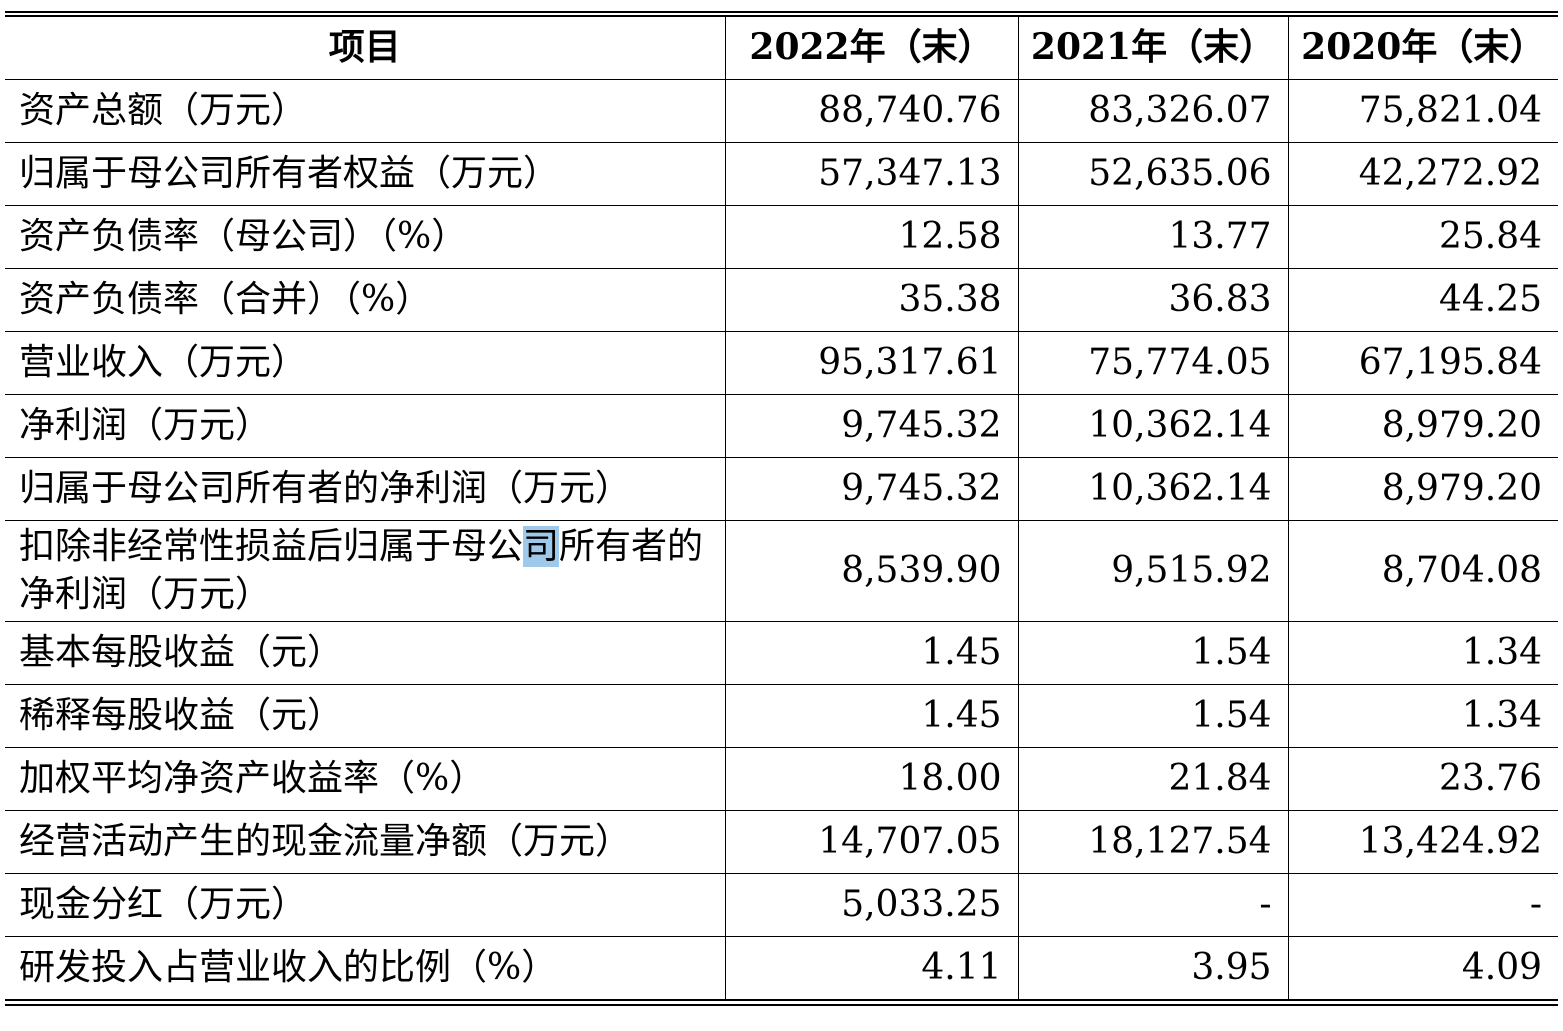 The height and width of the screenshot is (1031, 1563). What do you see at coordinates (365, 47) in the screenshot?
I see `header-item: 项目` at bounding box center [365, 47].